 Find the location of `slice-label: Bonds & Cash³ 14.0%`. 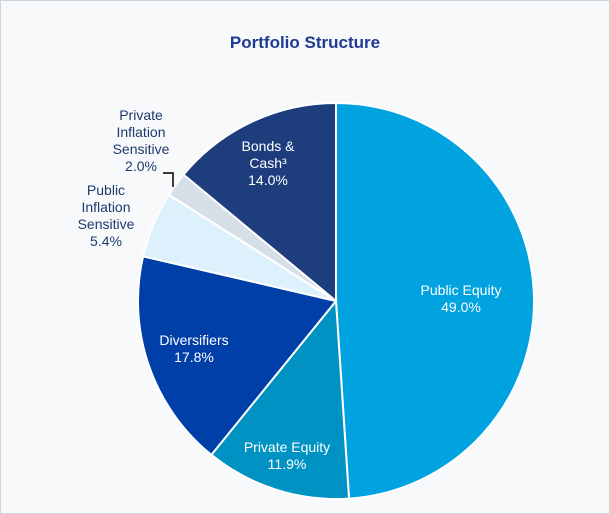

slice-label: Bonds & Cash³ 14.0% is located at coordinates (268, 163).